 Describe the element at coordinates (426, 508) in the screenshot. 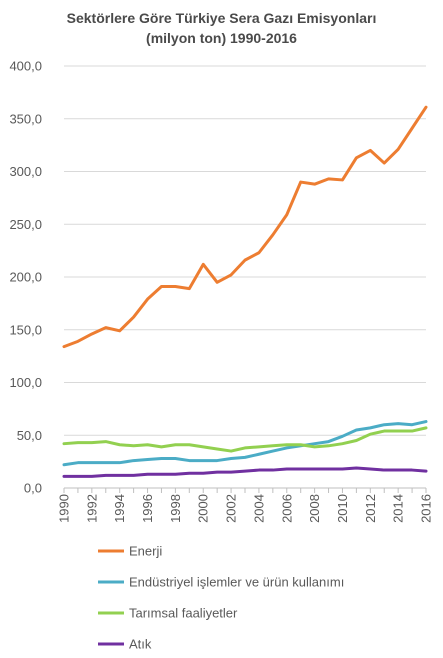

I see `x-tick-label: 2016` at that location.